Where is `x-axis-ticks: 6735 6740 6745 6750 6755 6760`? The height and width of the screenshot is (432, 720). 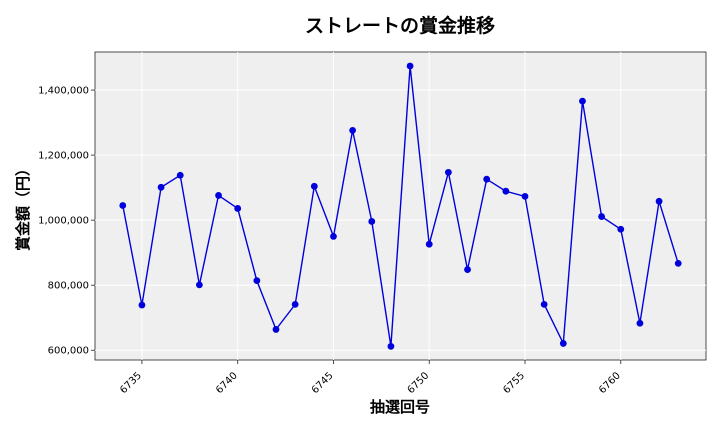
x-axis-ticks: 6735 6740 6745 6750 6755 6760 is located at coordinates (370, 378).